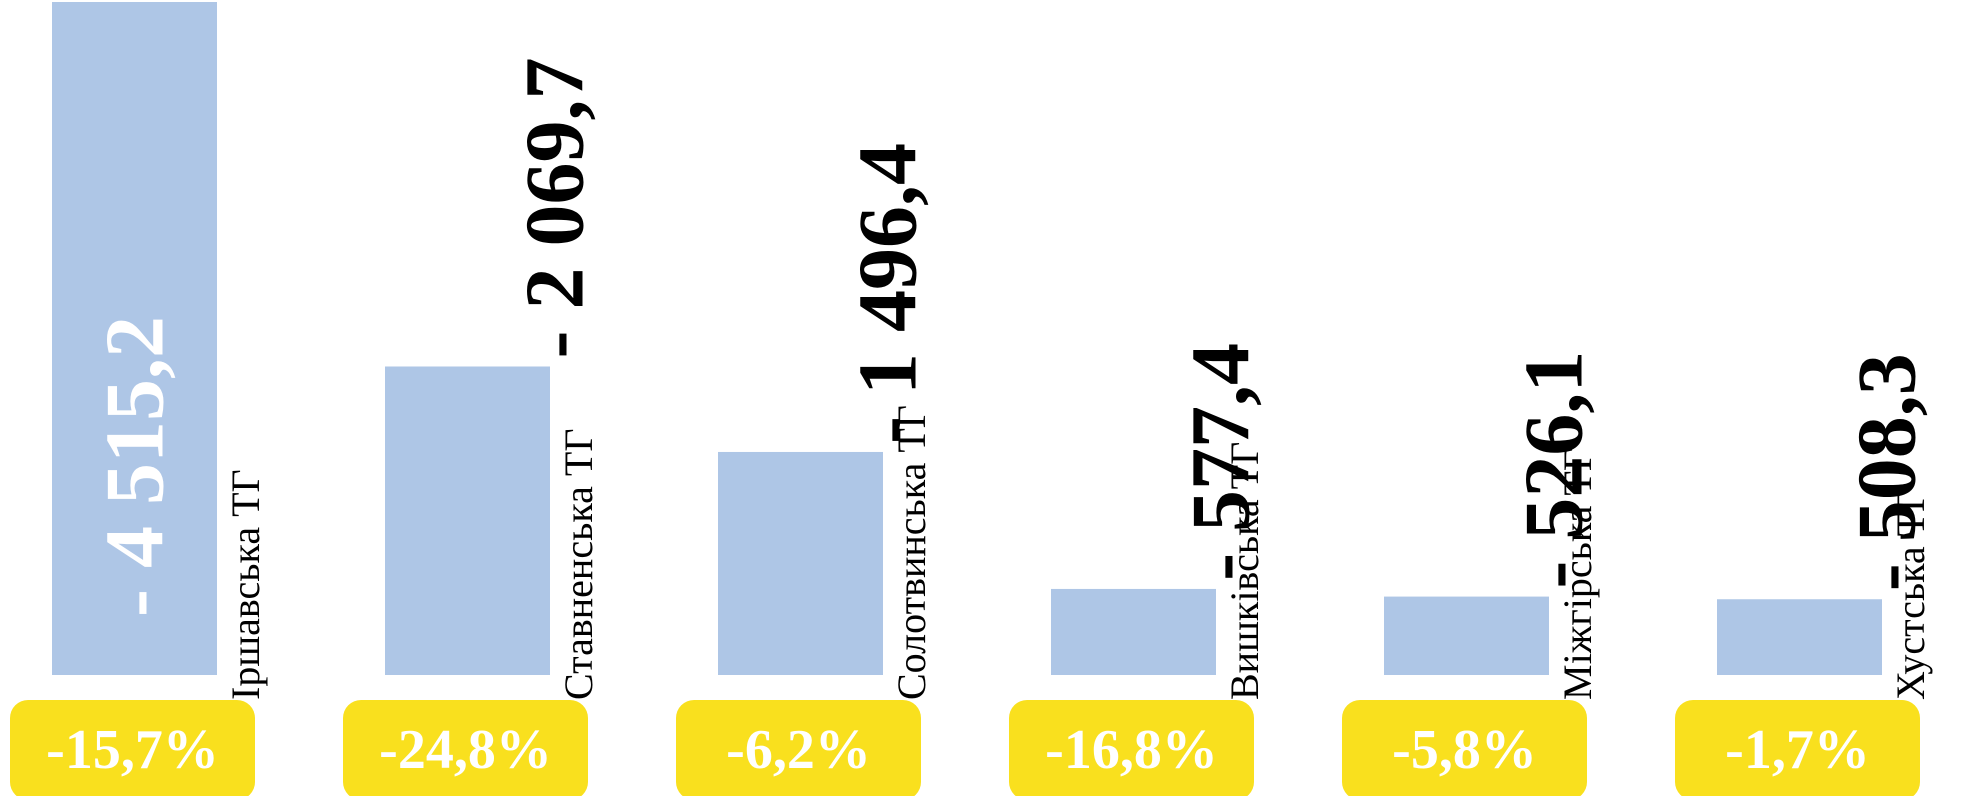 Image resolution: width=1980 pixels, height=796 pixels. What do you see at coordinates (245, 584) in the screenshot?
I see `category-label-0: Іршавська ТГ` at bounding box center [245, 584].